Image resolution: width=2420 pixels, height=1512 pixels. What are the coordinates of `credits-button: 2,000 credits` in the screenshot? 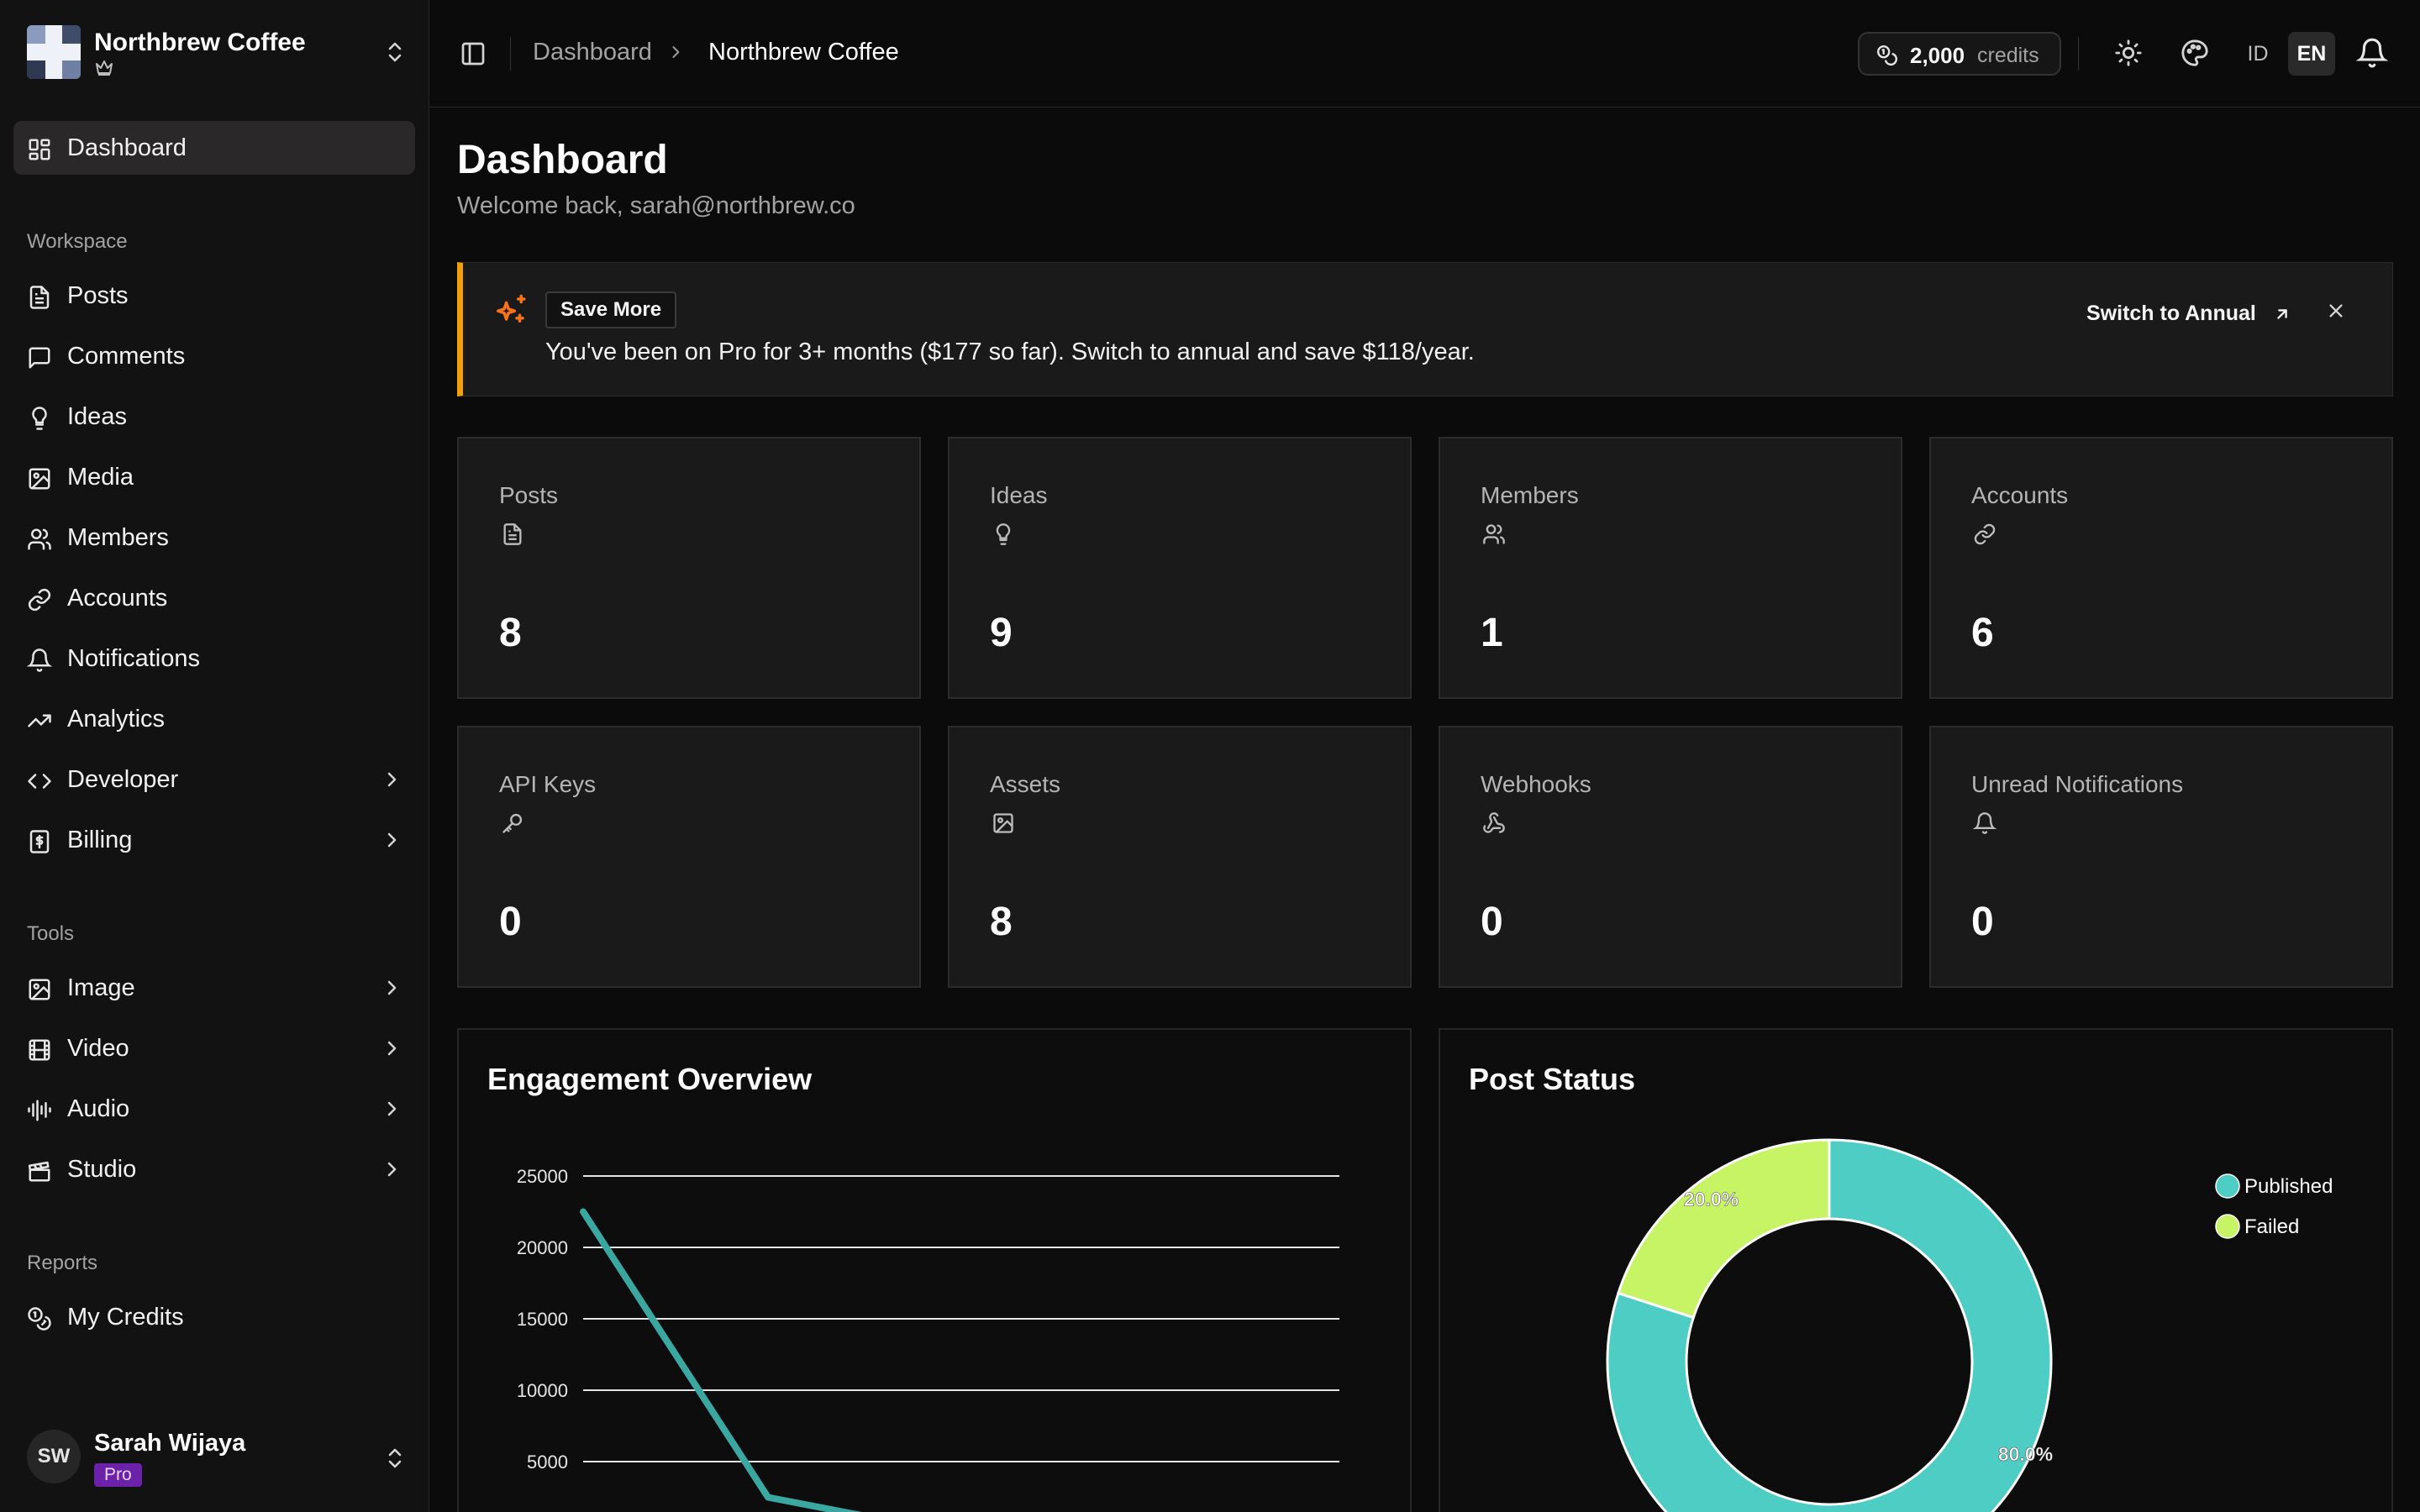 It's located at (1960, 54).